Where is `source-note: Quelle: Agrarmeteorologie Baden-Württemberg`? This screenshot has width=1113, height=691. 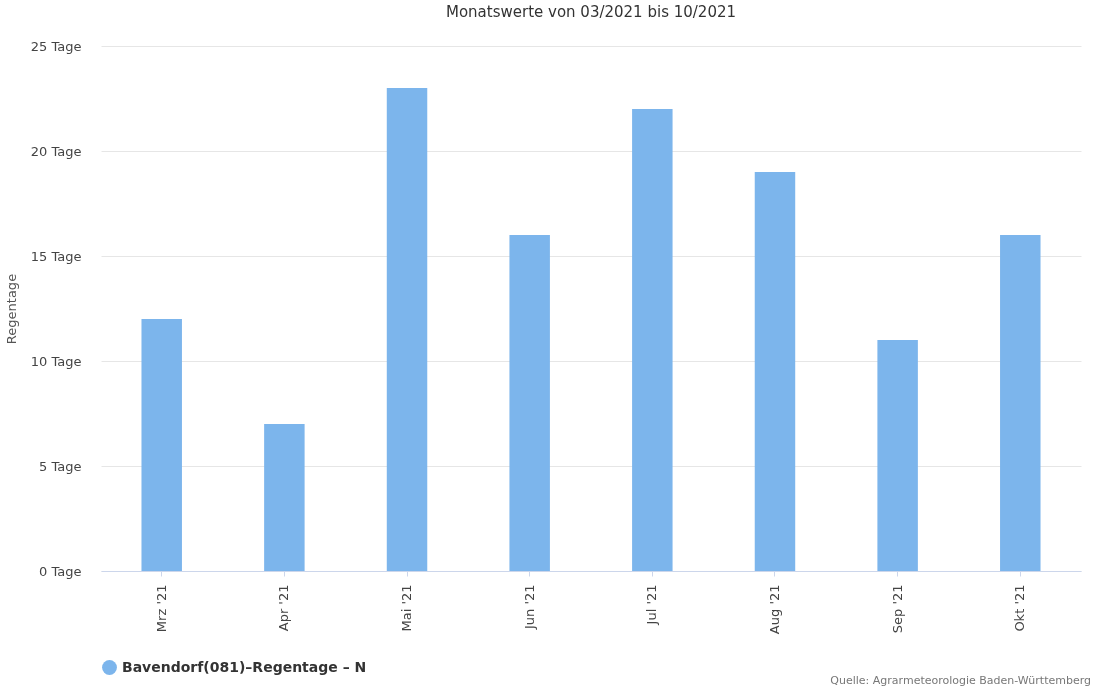
source-note: Quelle: Agrarmeteorologie Baden-Württemberg is located at coordinates (960, 680).